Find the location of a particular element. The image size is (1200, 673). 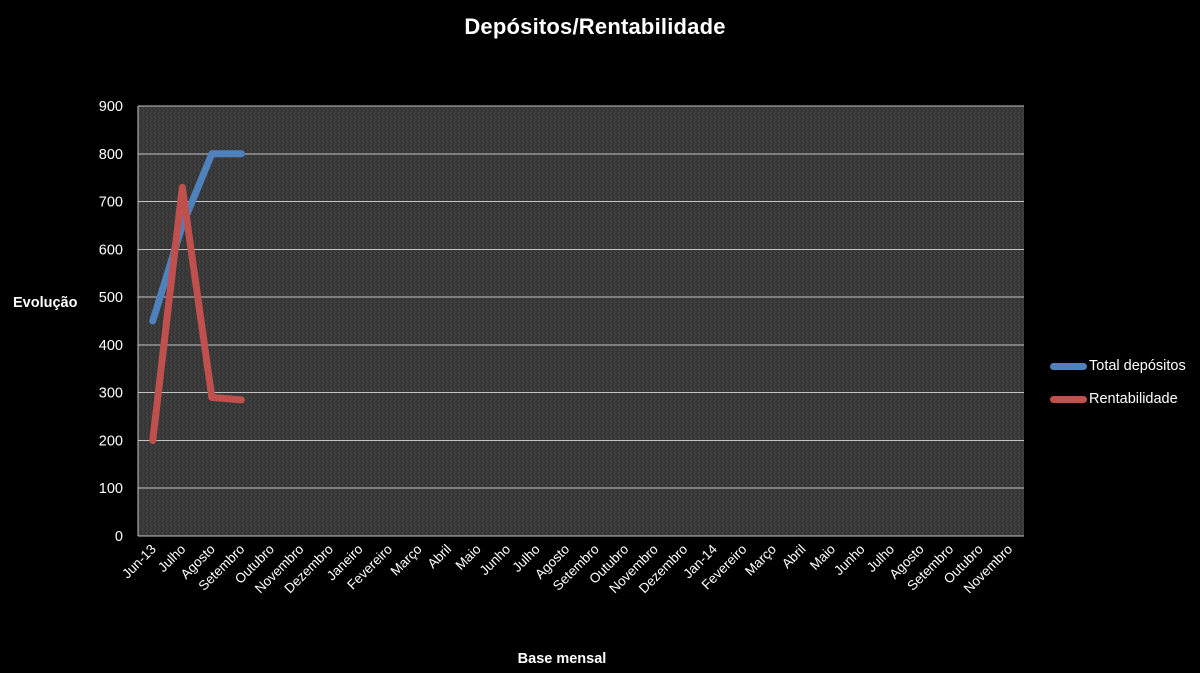

legend-label: Total depósitos is located at coordinates (1137, 366).